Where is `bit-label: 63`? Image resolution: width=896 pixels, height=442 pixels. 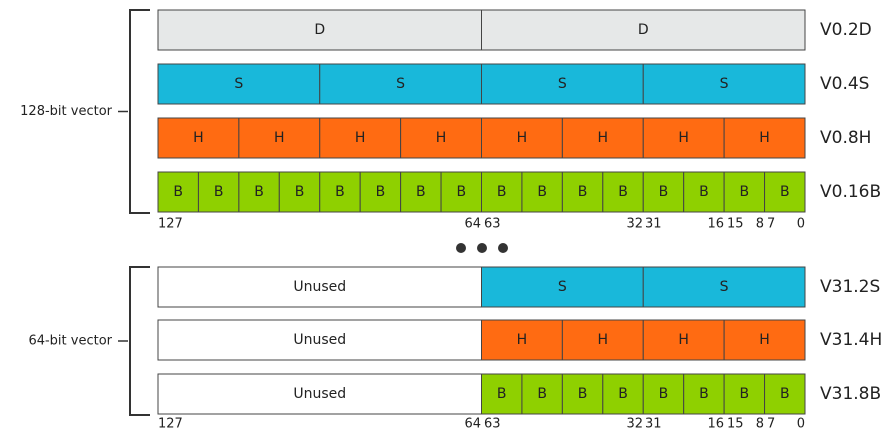 bit-label: 63 is located at coordinates (492, 424).